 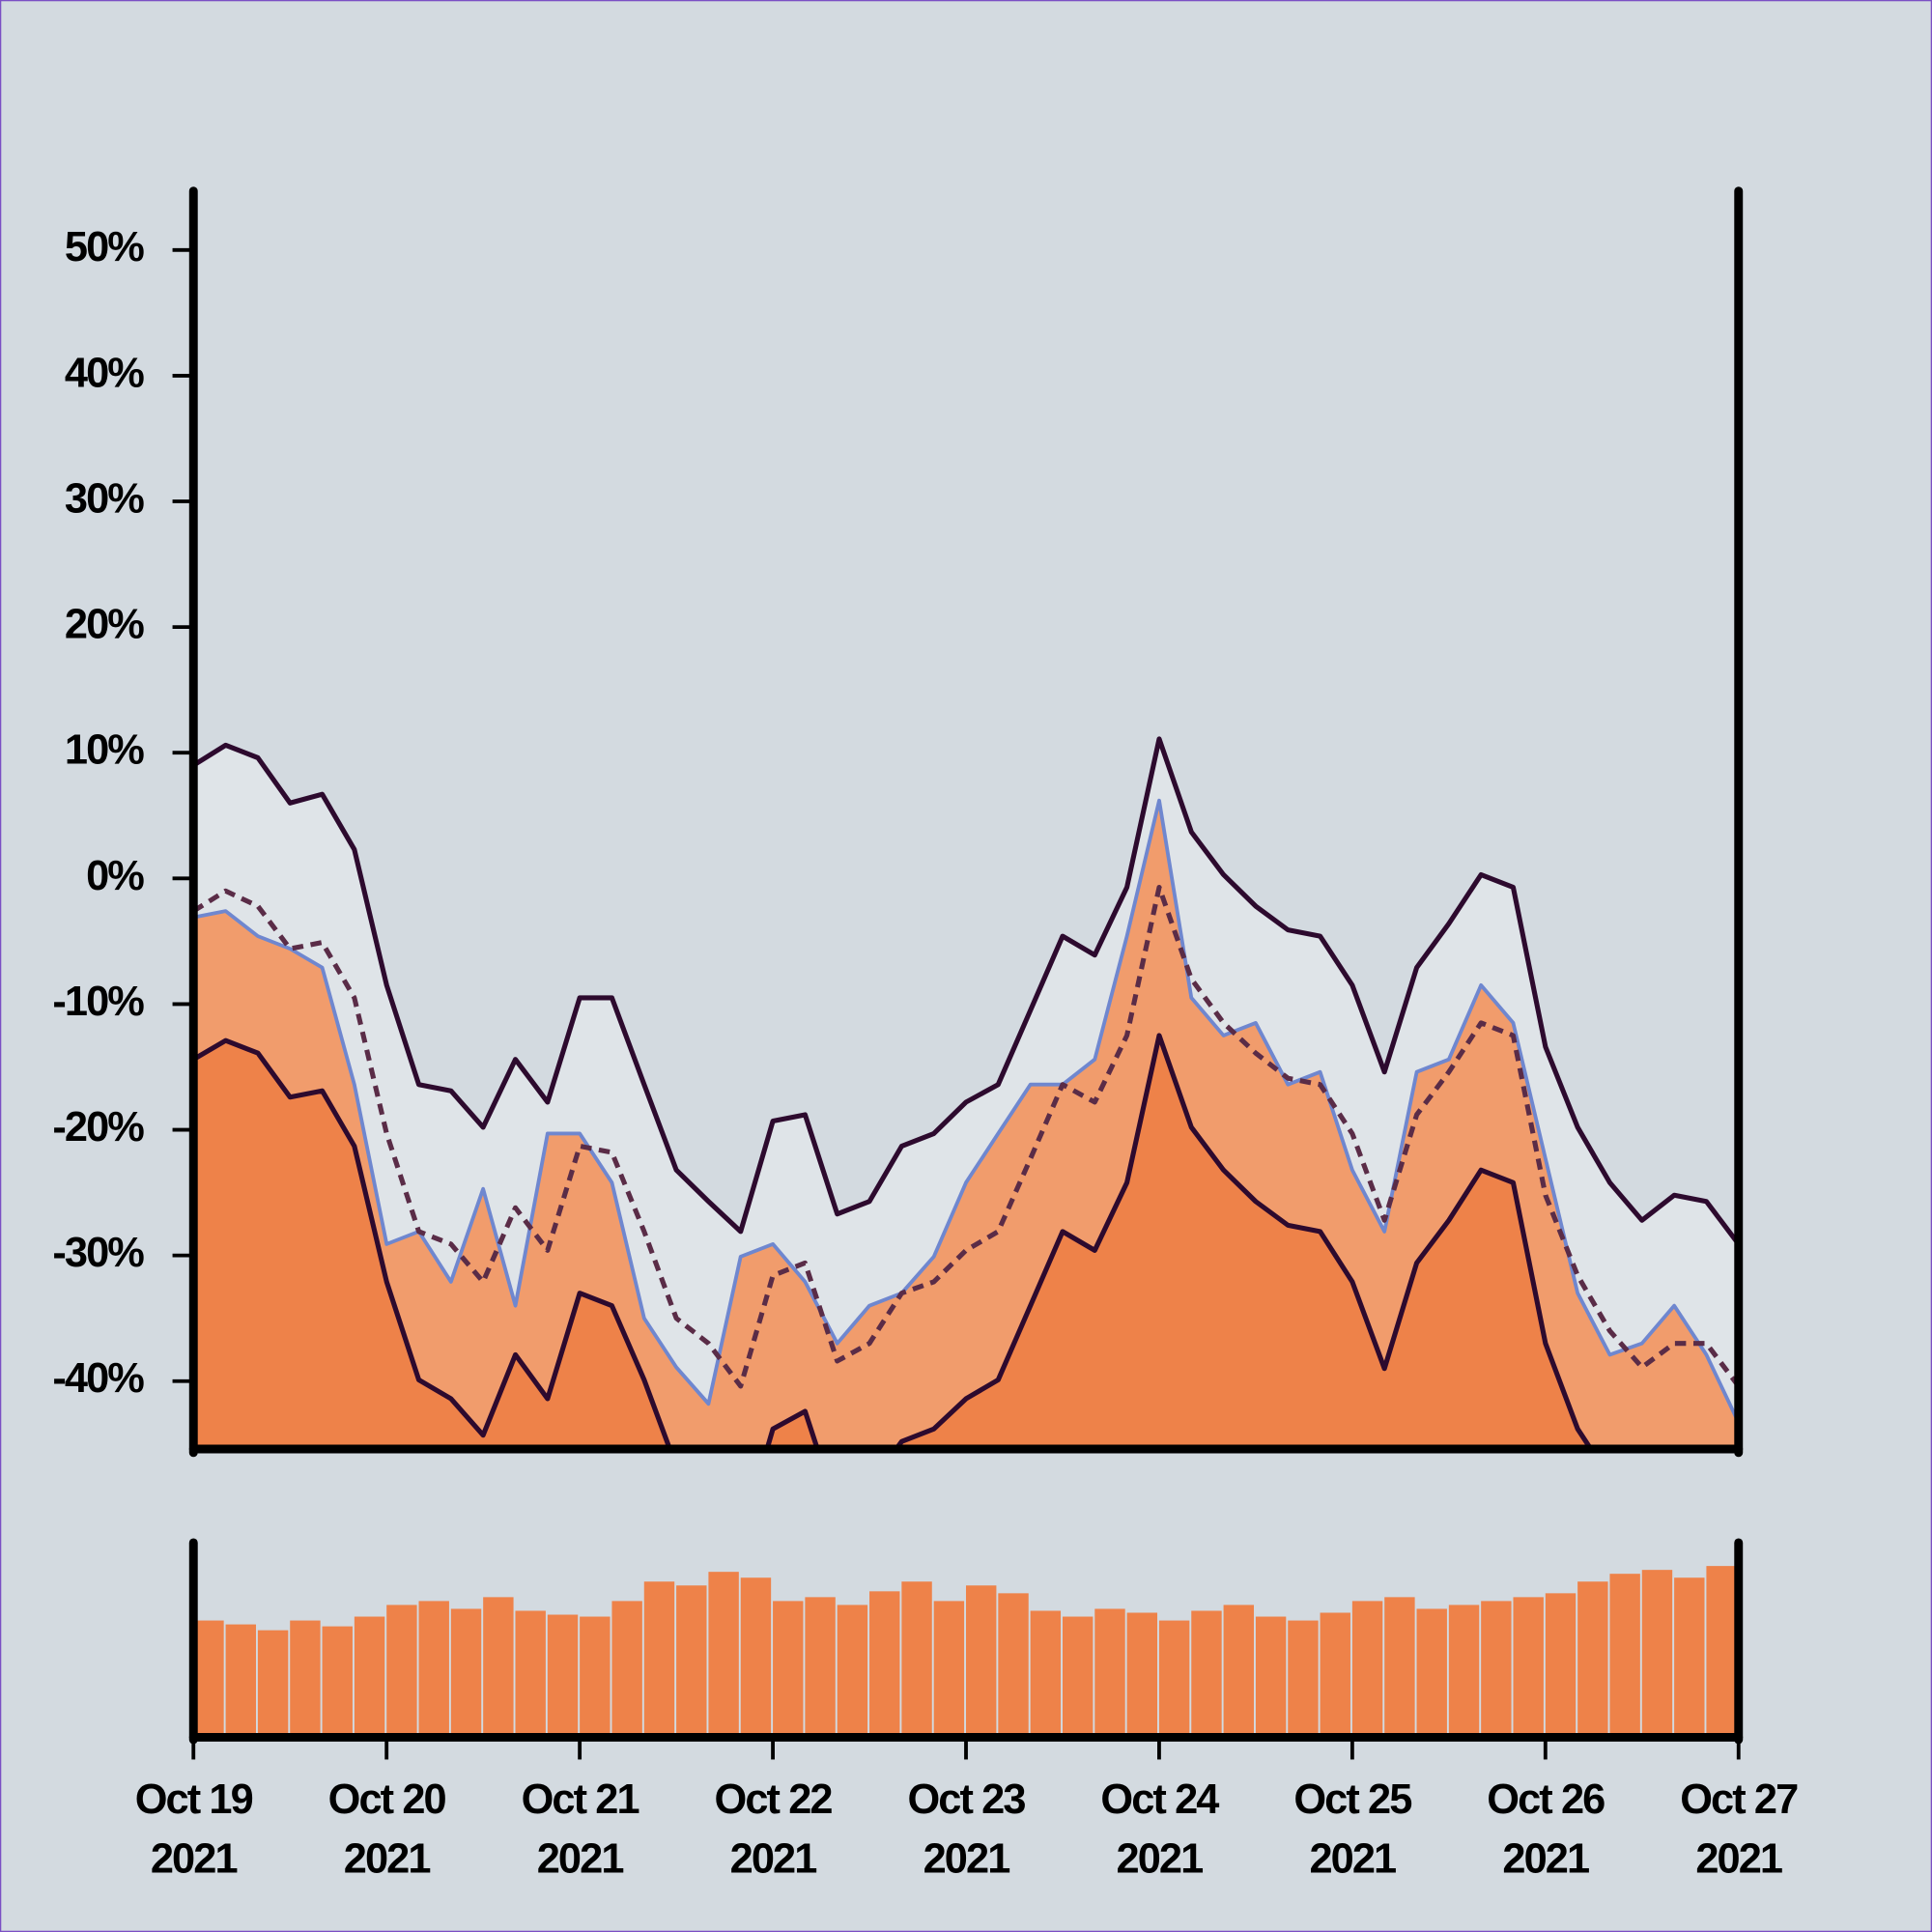 I want to click on x-tick-label: Oct 21 2021, so click(x=580, y=1830).